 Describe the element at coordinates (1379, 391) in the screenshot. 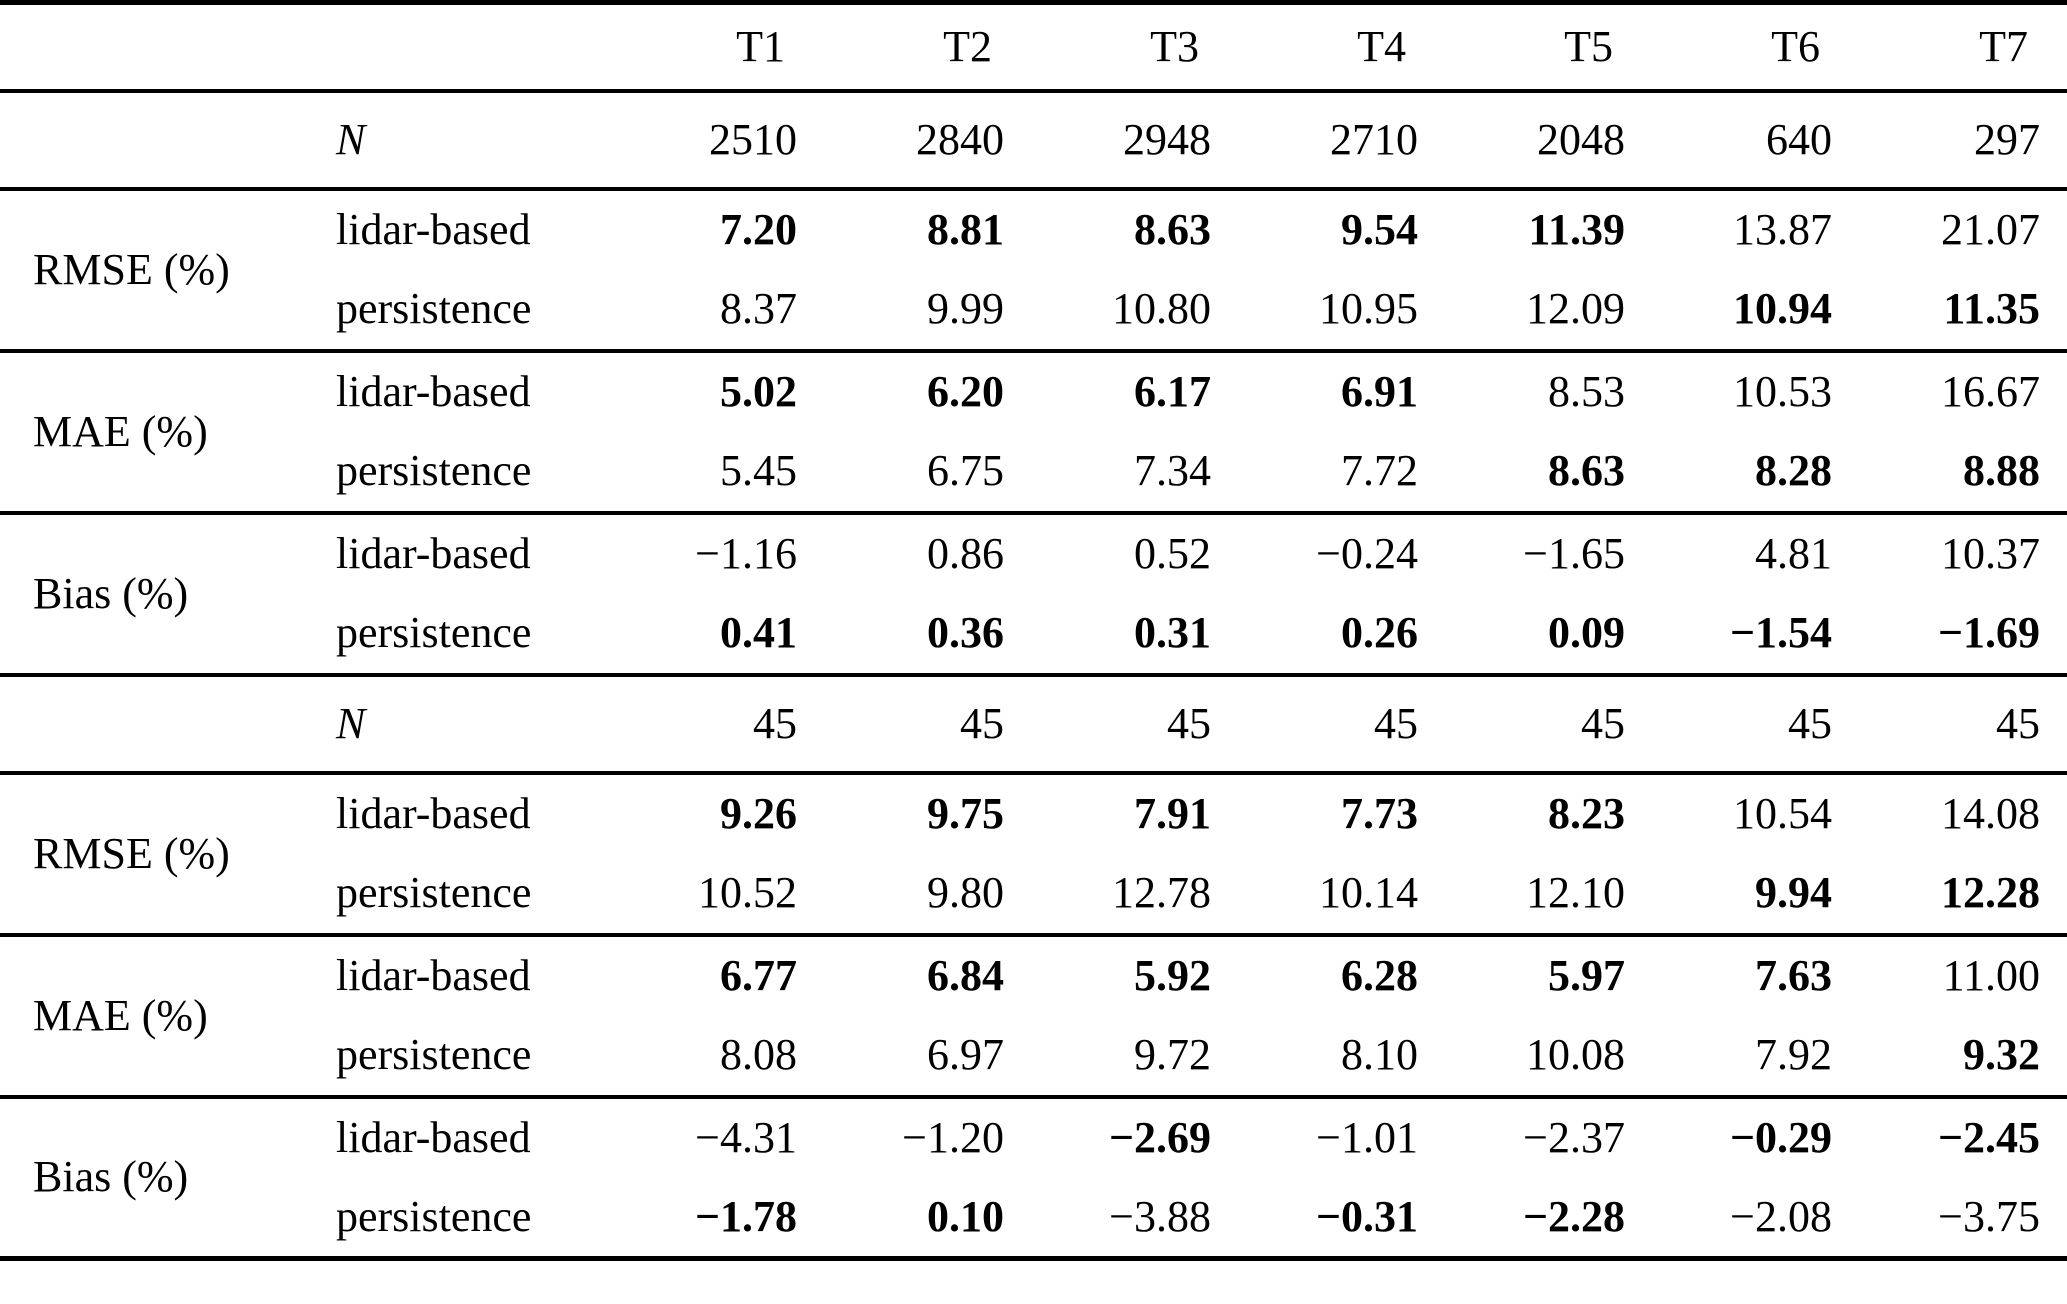

I see `value-cell: 6.91` at that location.